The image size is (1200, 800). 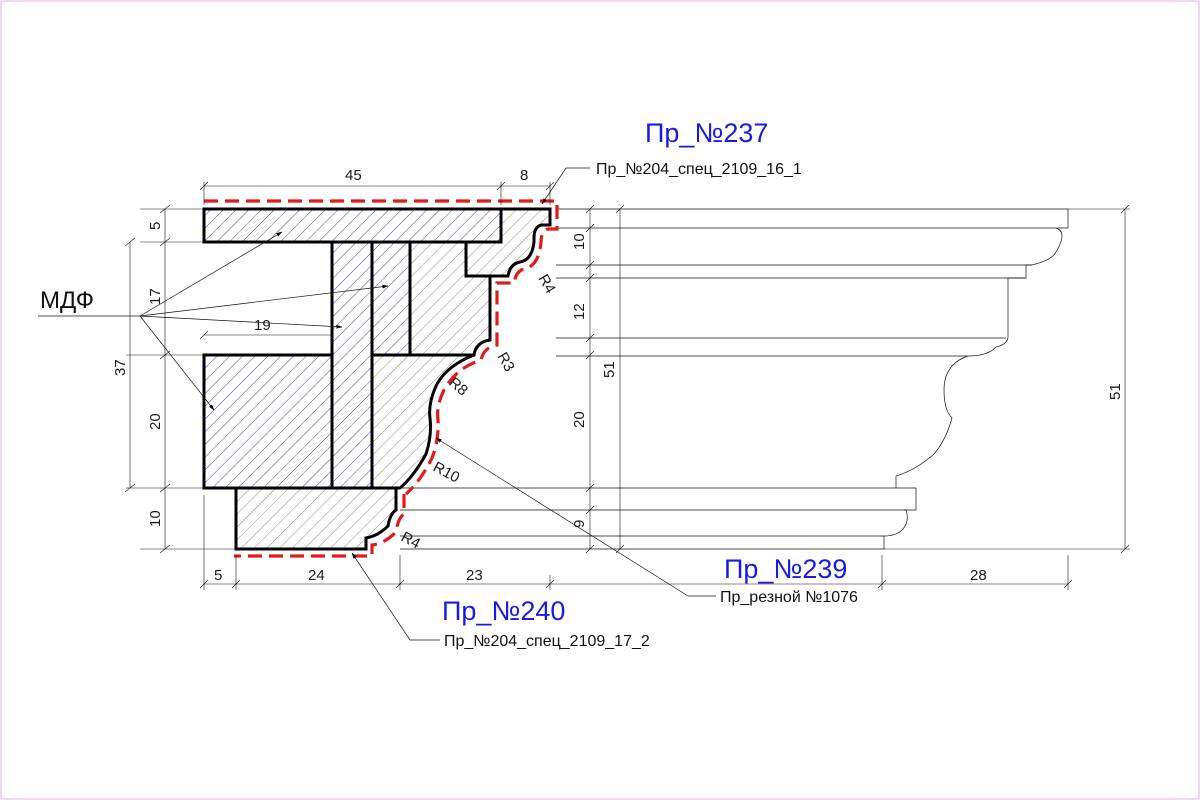 I want to click on callout-middle: Пр_резной №1076, so click(x=789, y=597).